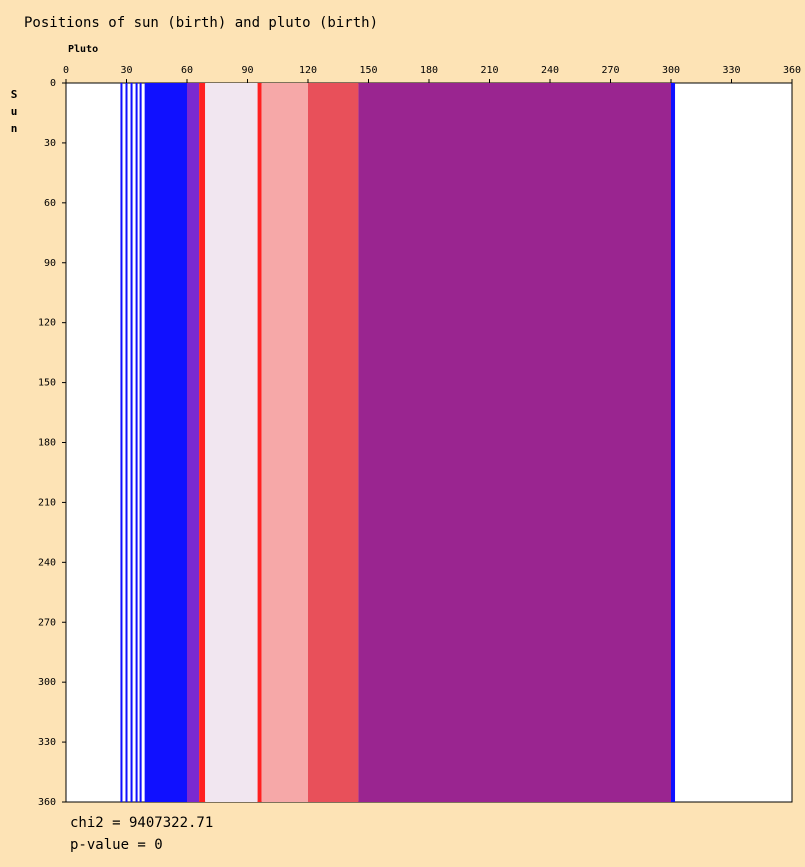  I want to click on y-tick-label: 360, so click(47, 802).